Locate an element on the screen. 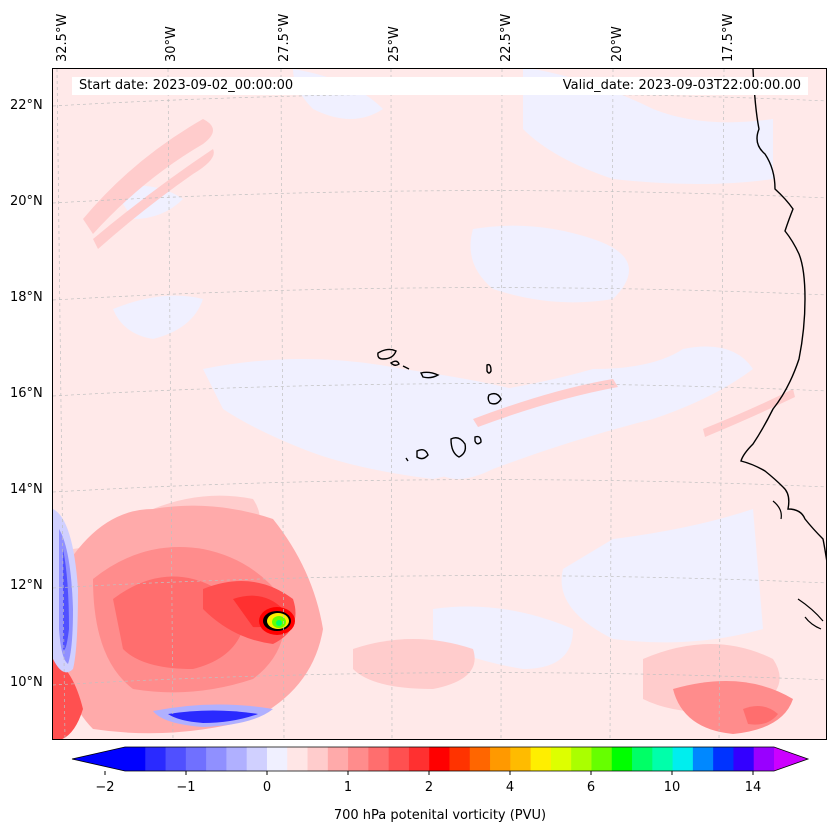  valid-date-label: Valid_date: 2023-09-03T22:00:00.00 is located at coordinates (681, 85).